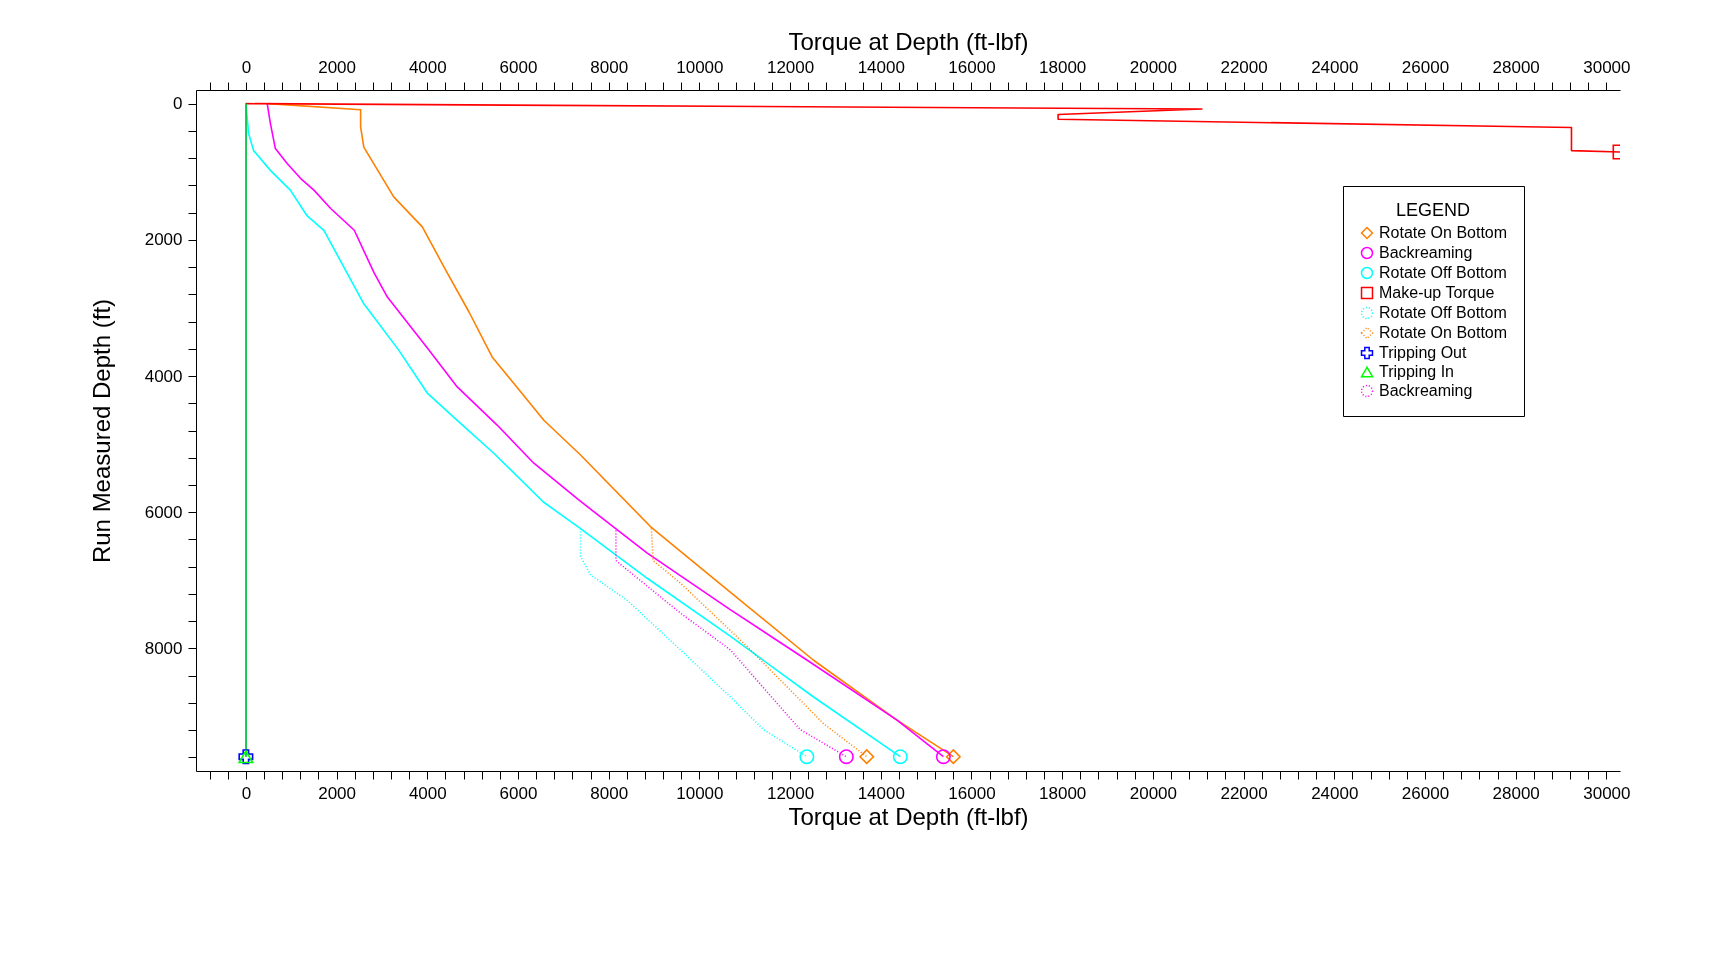 The image size is (1717, 955). I want to click on x-tick-label: 16000, so click(972, 793).